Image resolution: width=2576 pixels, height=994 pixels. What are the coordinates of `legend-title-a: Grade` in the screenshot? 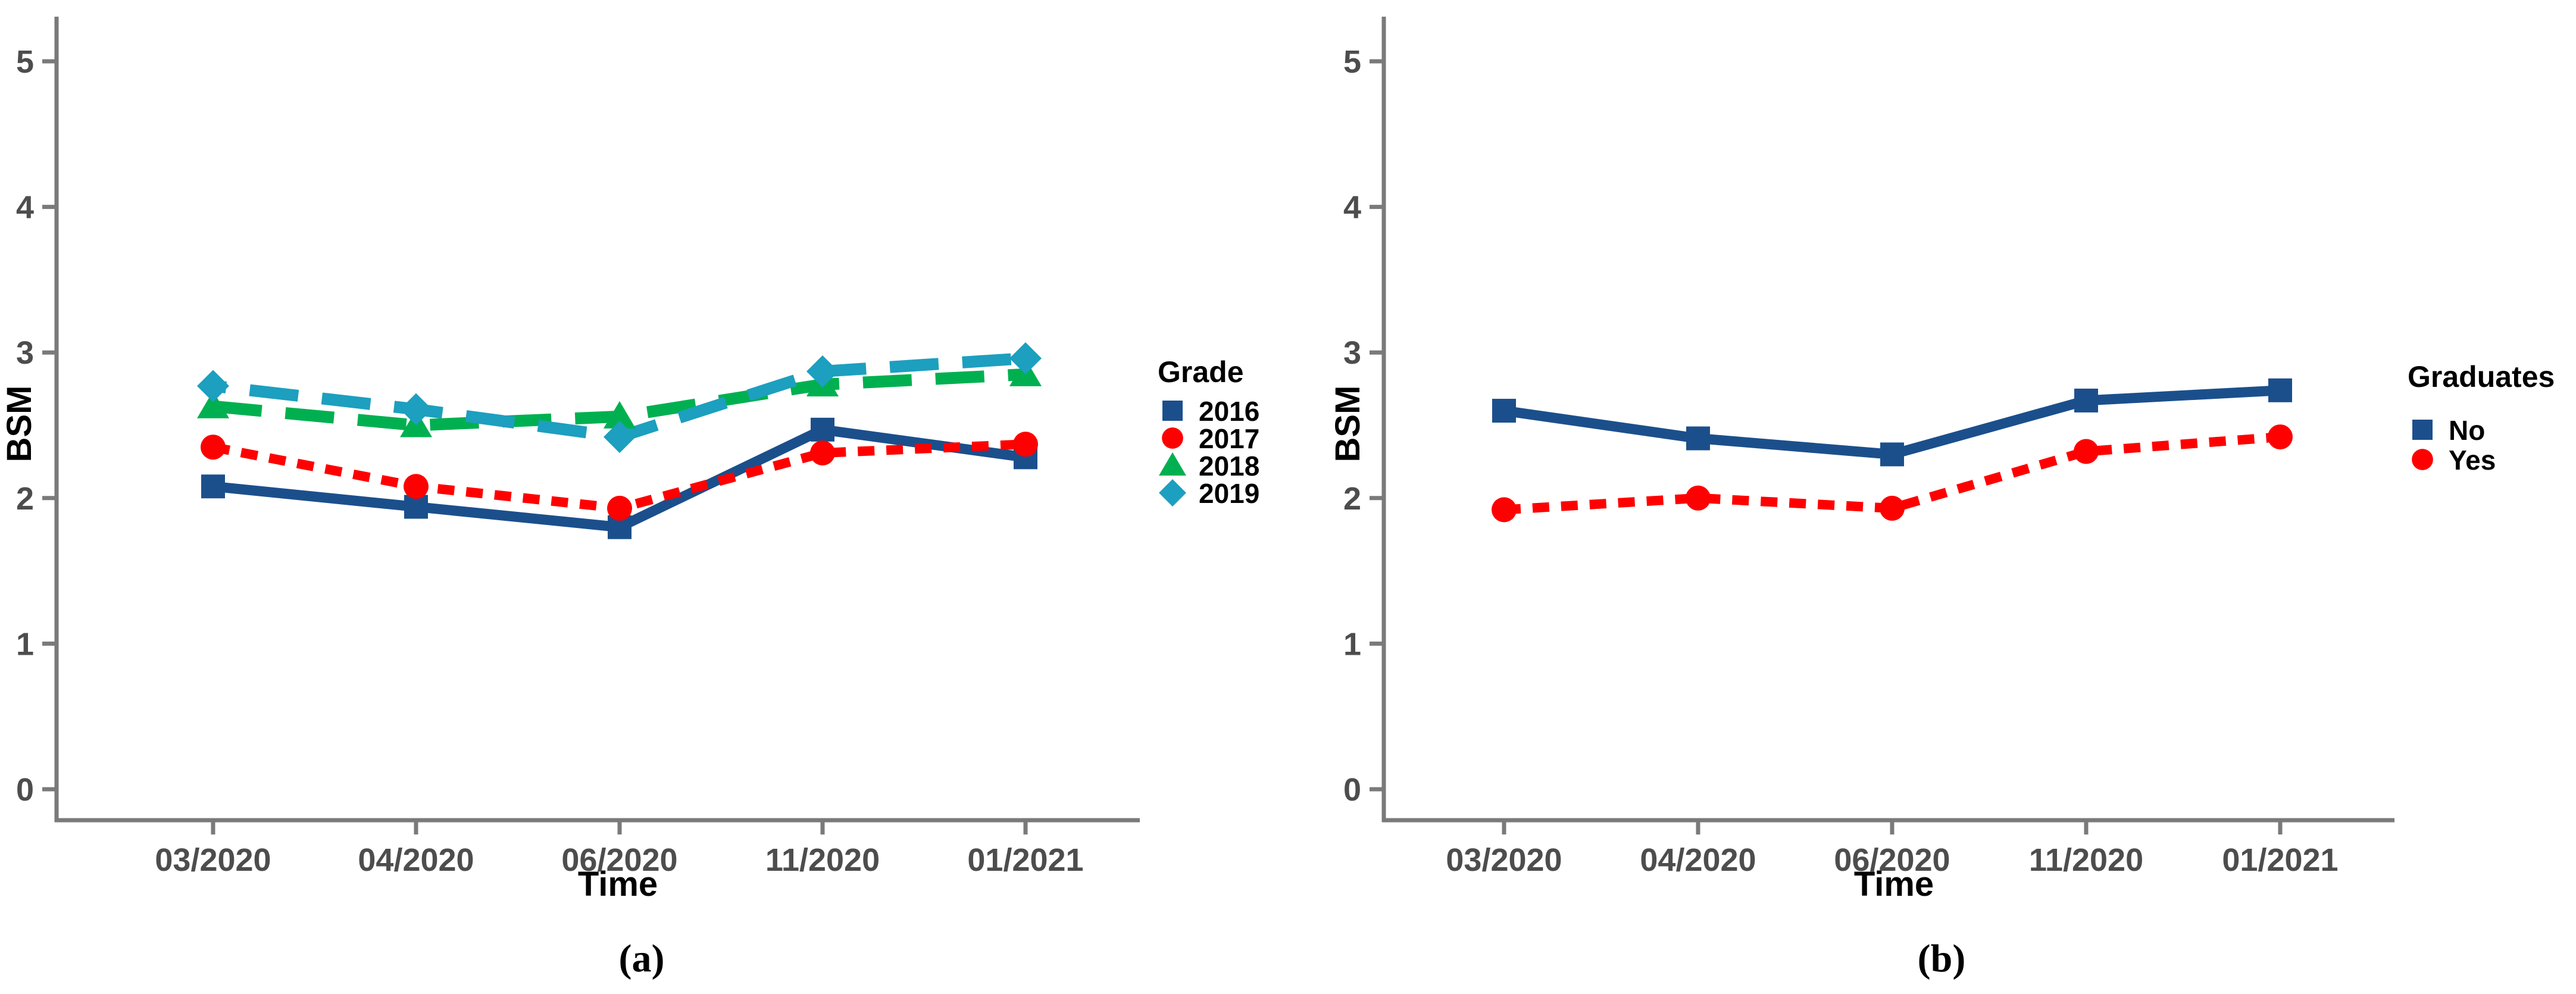 It's located at (1201, 372).